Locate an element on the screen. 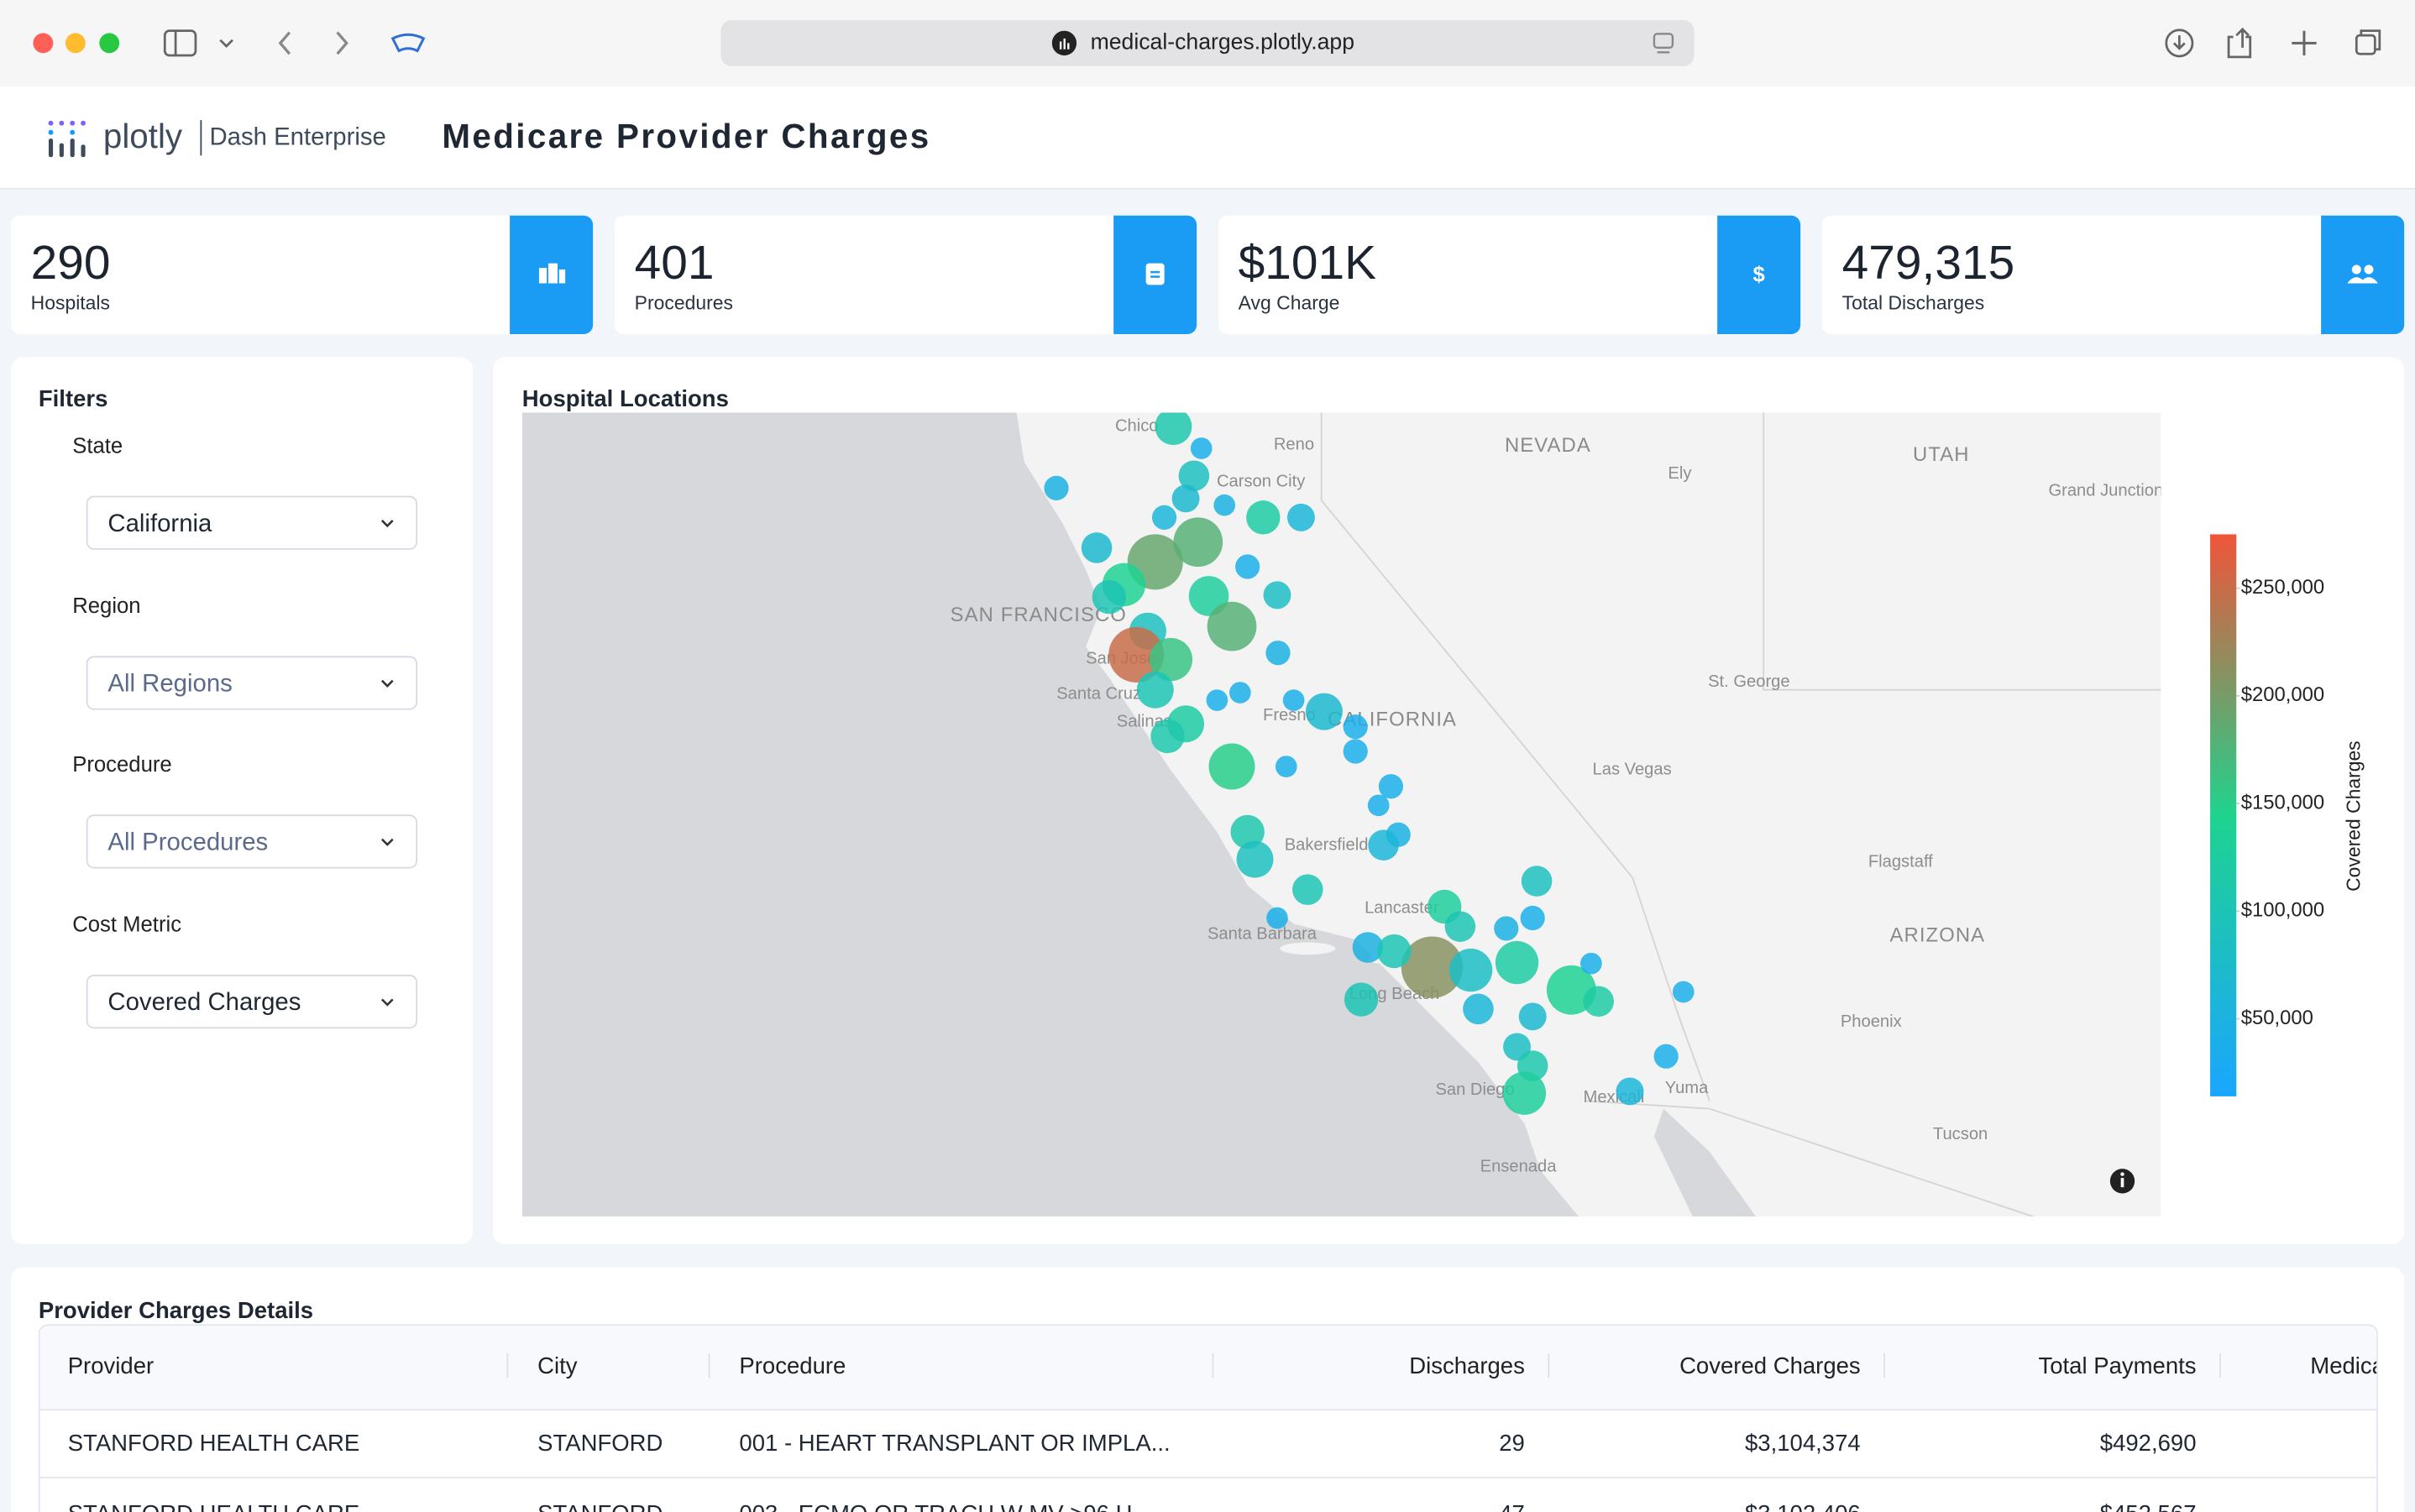 Image resolution: width=2415 pixels, height=1512 pixels. kpi-value: $101K is located at coordinates (1307, 262).